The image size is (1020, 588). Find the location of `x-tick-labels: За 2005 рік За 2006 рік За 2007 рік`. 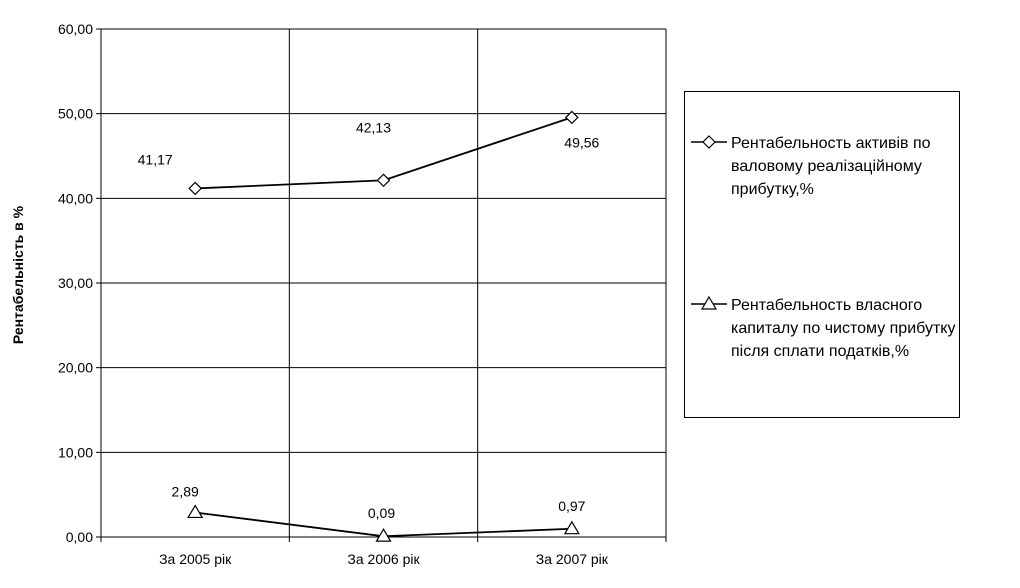

x-tick-labels: За 2005 рік За 2006 рік За 2007 рік is located at coordinates (384, 559).